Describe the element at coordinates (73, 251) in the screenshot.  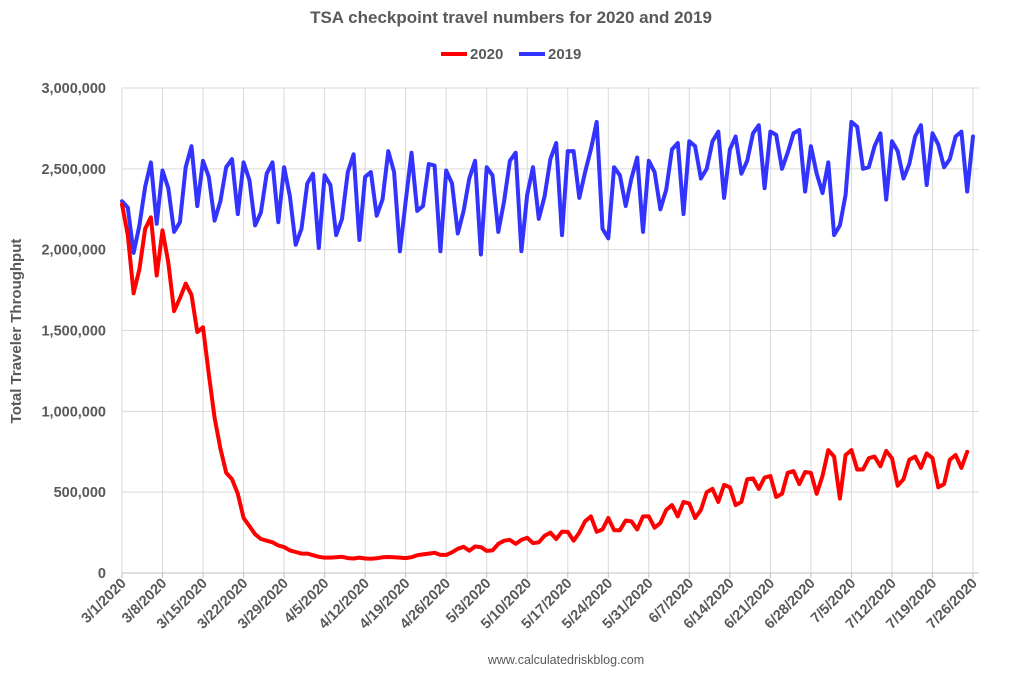
I see `y-tick-label: 2,000,000` at that location.